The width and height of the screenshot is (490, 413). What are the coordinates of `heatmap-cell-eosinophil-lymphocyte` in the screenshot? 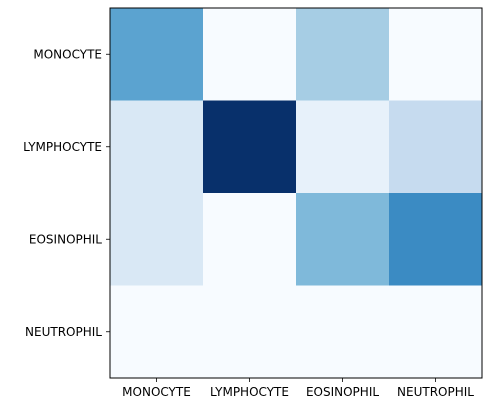 It's located at (250, 239).